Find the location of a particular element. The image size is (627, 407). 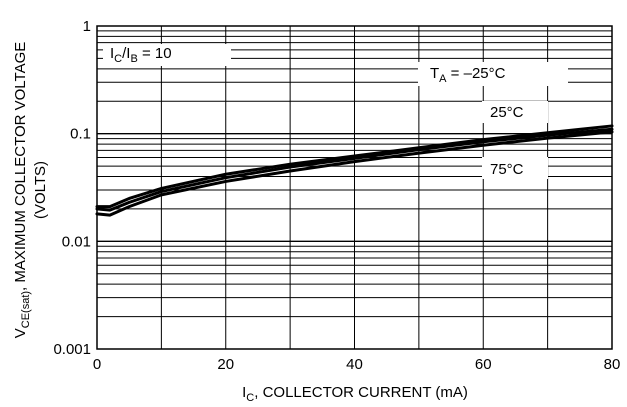

x-tick-label: 0 is located at coordinates (97, 364).